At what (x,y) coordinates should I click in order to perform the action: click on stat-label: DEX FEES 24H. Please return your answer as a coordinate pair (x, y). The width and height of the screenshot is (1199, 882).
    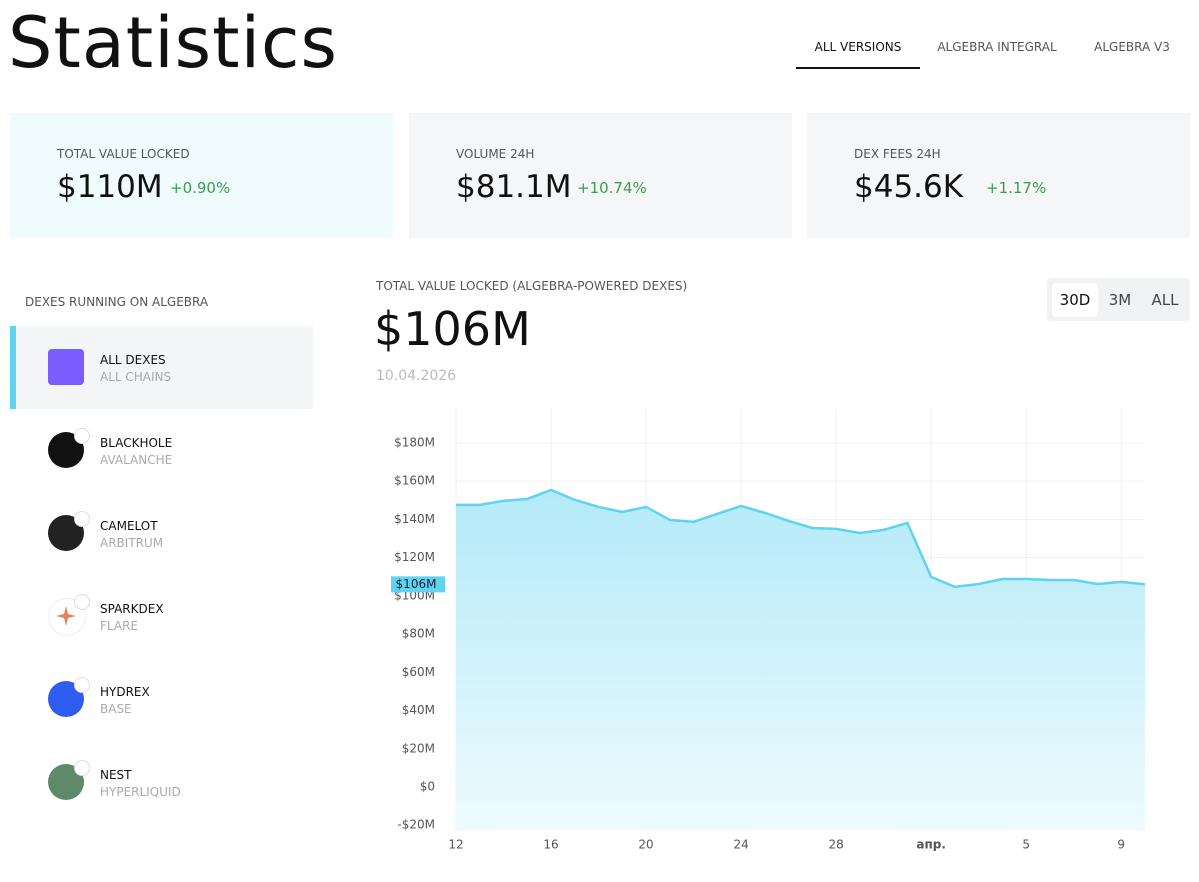
    Looking at the image, I should click on (897, 154).